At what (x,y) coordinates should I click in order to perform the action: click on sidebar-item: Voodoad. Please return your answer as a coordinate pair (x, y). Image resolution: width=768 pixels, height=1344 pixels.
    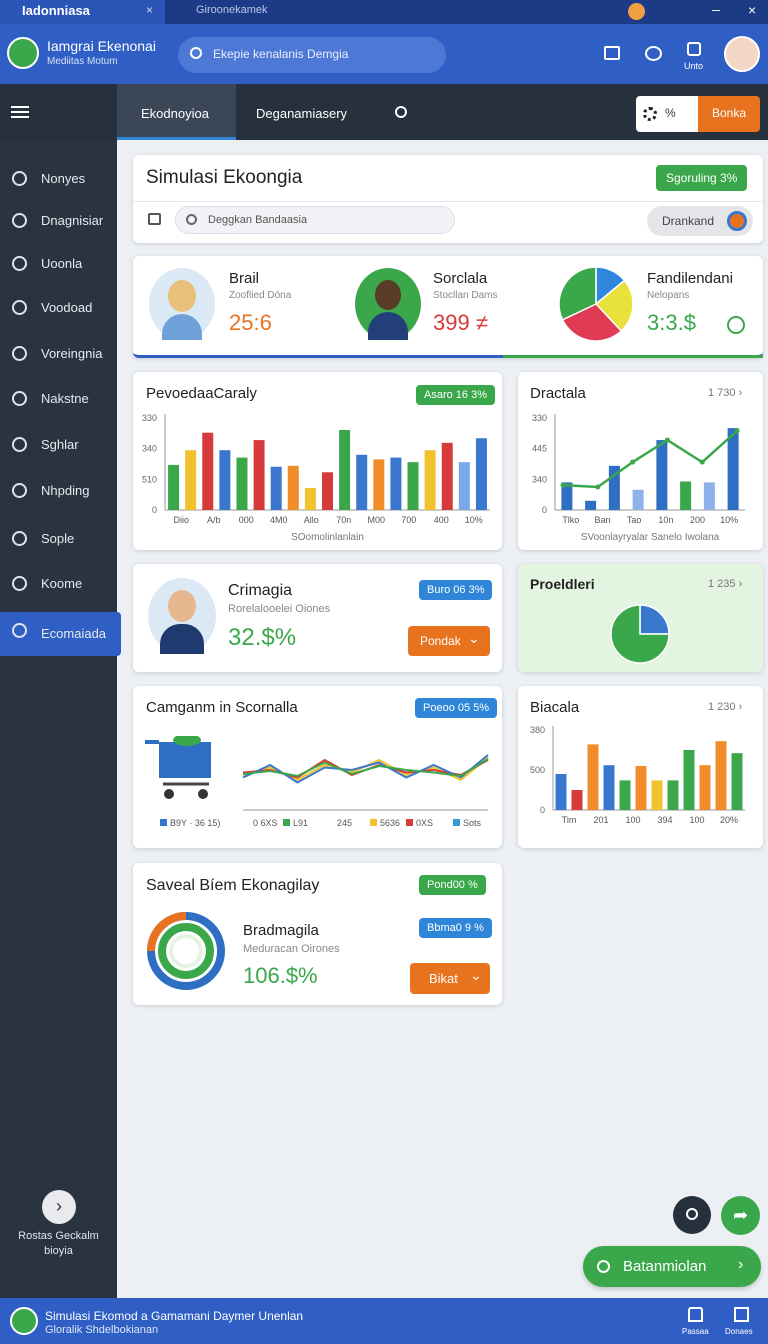
    Looking at the image, I should click on (58, 308).